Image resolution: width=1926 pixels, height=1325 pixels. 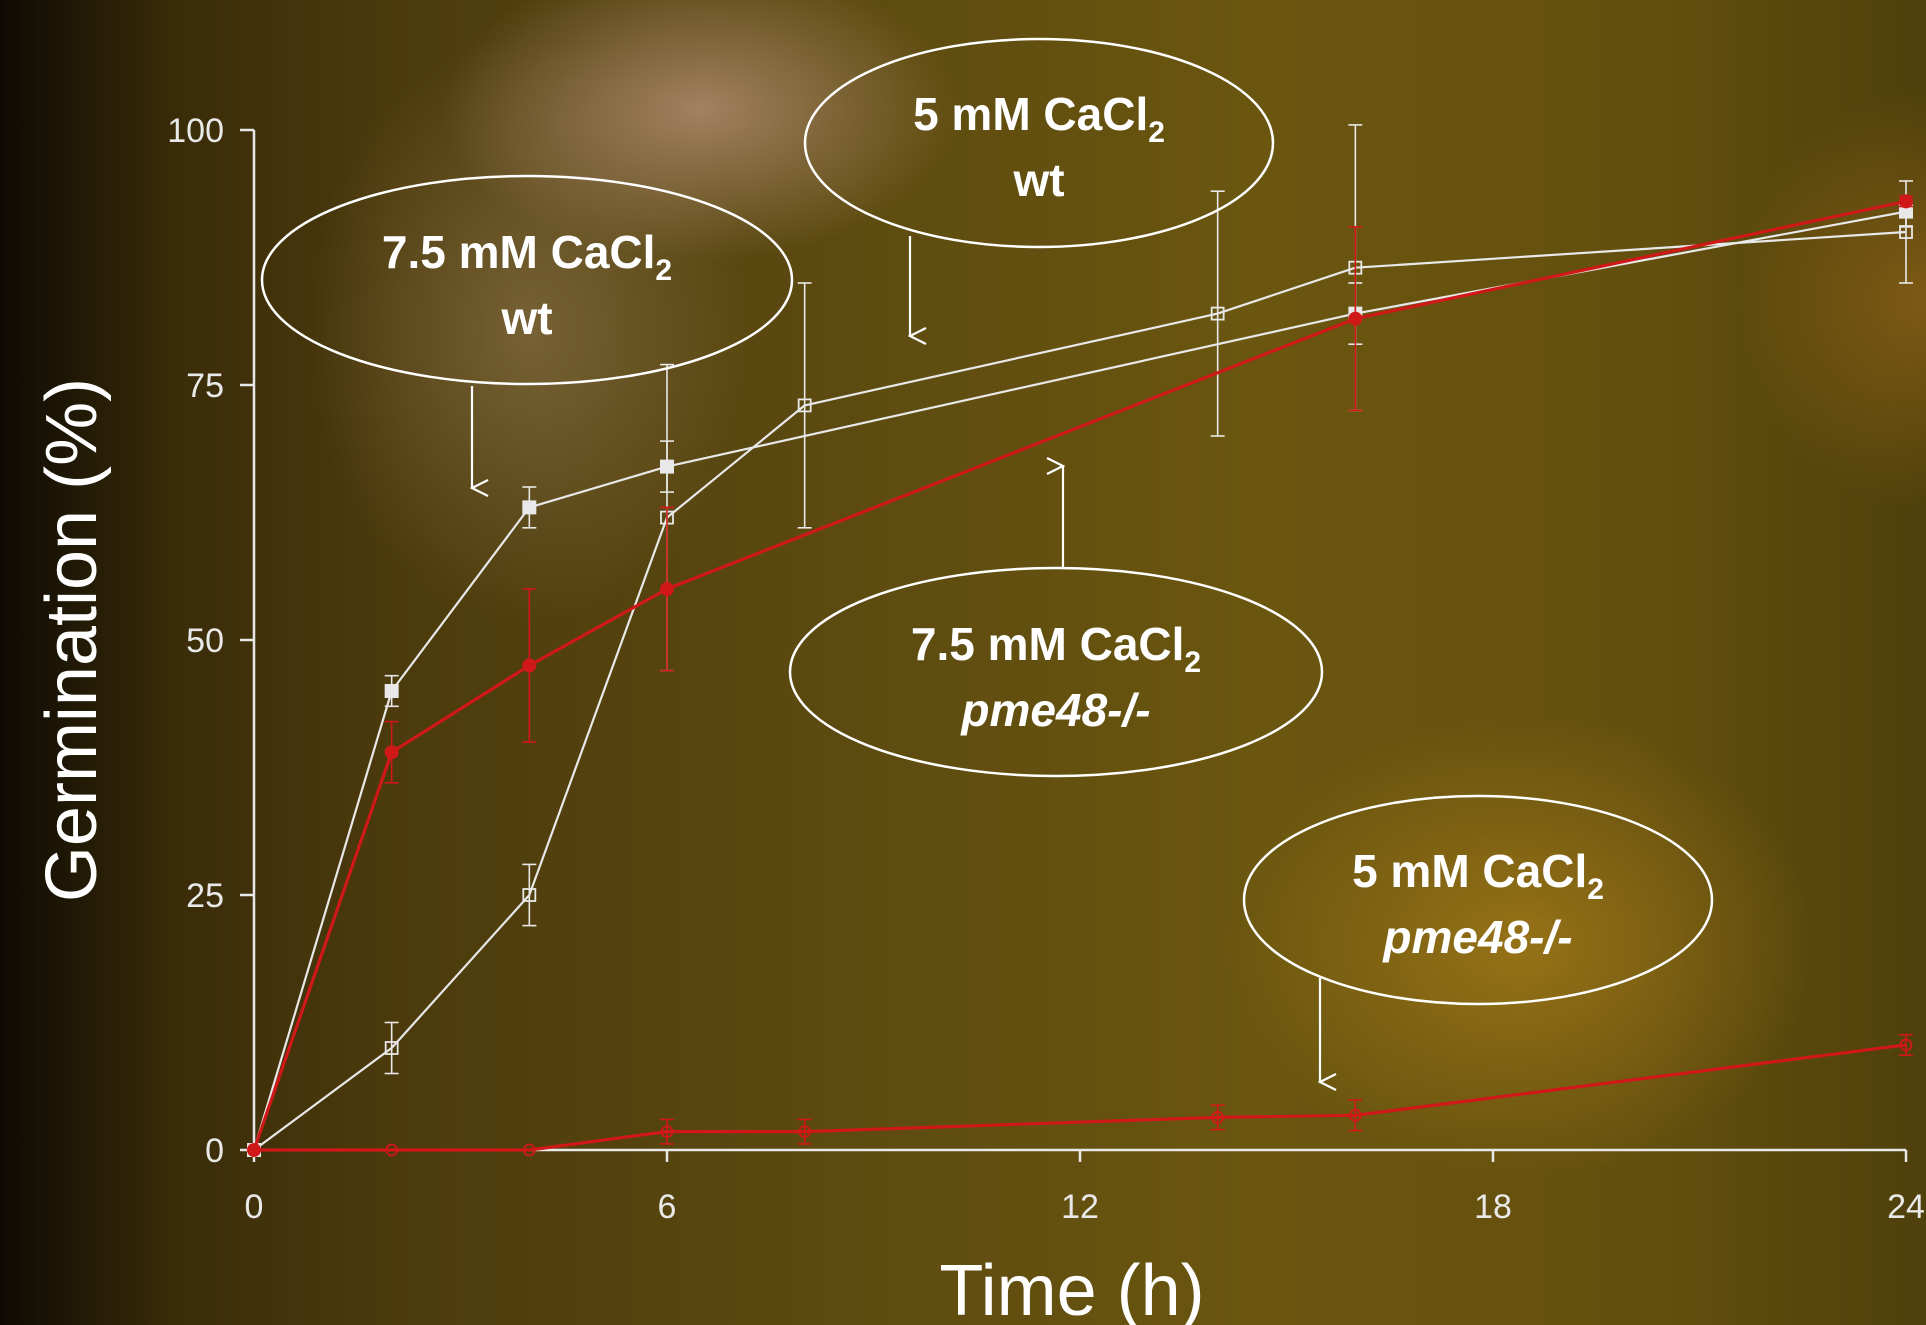 What do you see at coordinates (1080, 1097) in the screenshot?
I see `series-line` at bounding box center [1080, 1097].